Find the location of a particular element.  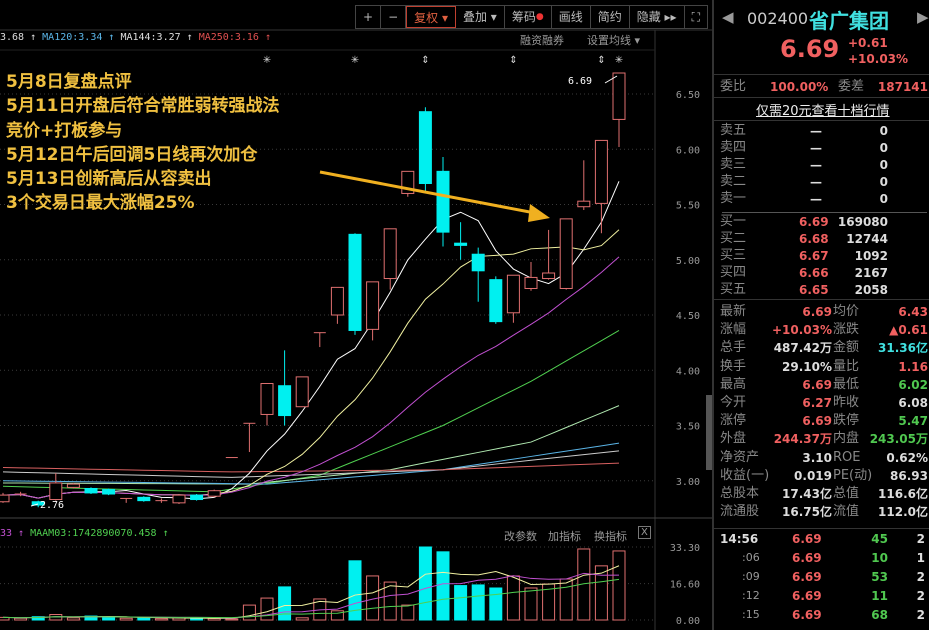

tick-time: :12 is located at coordinates (751, 595).